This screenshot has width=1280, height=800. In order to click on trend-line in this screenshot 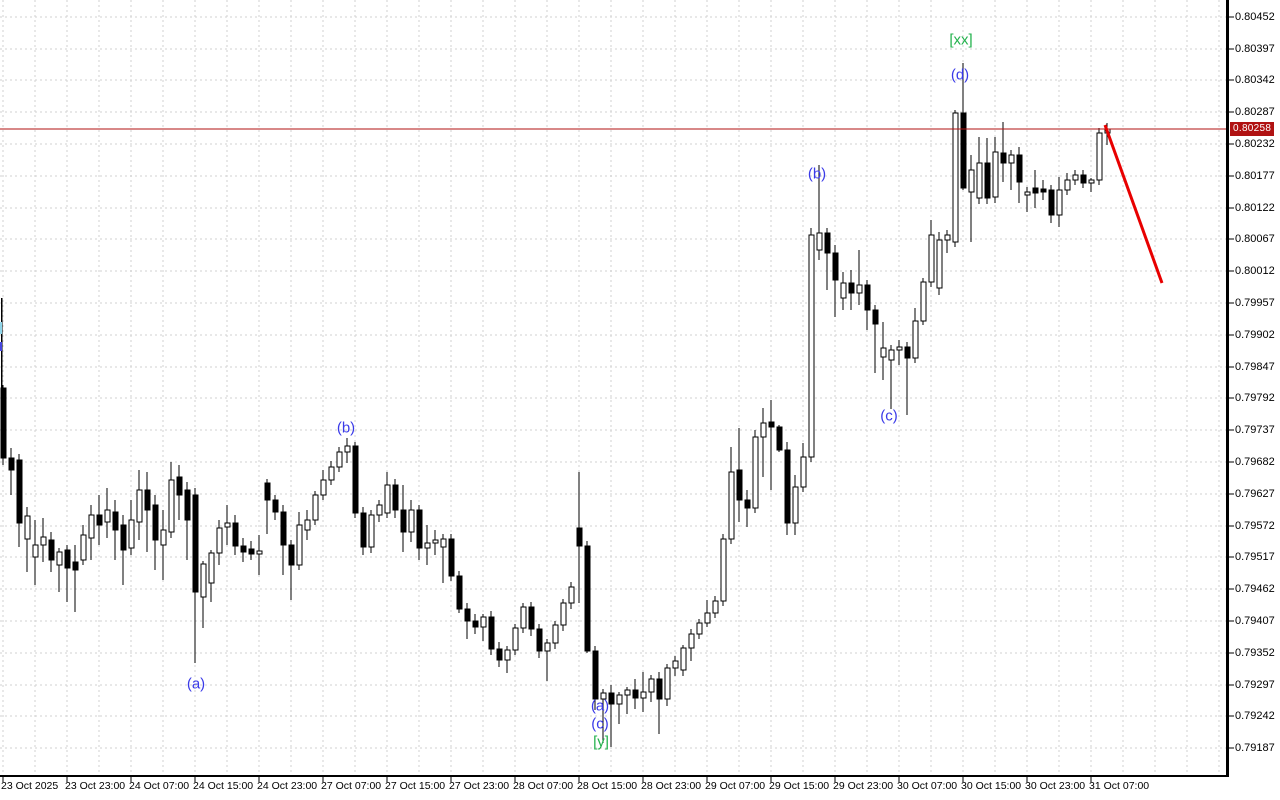, I will do `click(1133, 204)`.